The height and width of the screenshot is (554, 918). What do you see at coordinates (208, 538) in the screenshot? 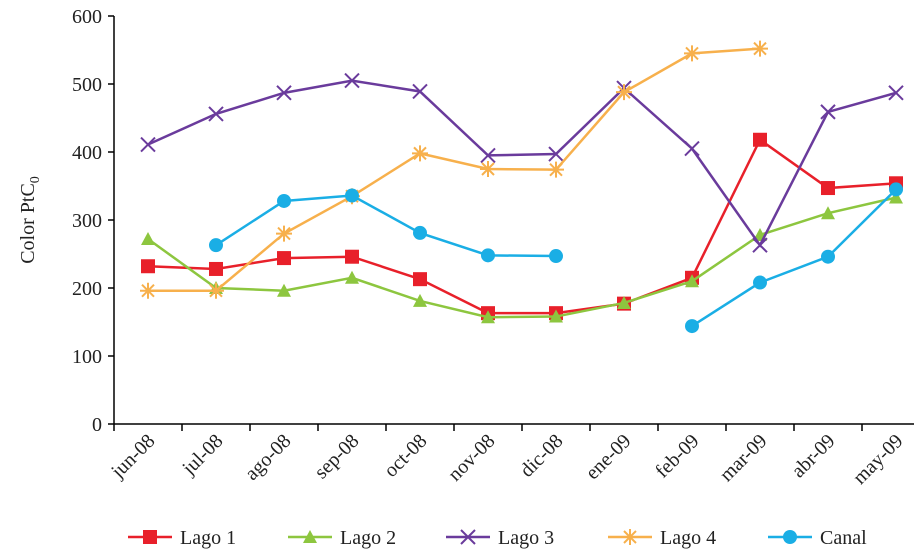
I see `legend-label: Lago 1` at bounding box center [208, 538].